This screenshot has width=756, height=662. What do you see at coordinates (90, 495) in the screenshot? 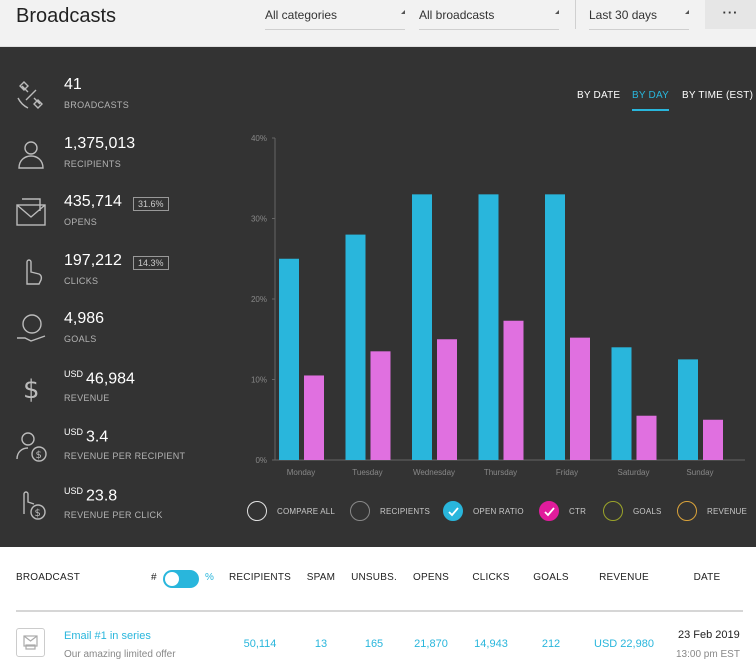
I see `stat-value: USD 23.8` at bounding box center [90, 495].